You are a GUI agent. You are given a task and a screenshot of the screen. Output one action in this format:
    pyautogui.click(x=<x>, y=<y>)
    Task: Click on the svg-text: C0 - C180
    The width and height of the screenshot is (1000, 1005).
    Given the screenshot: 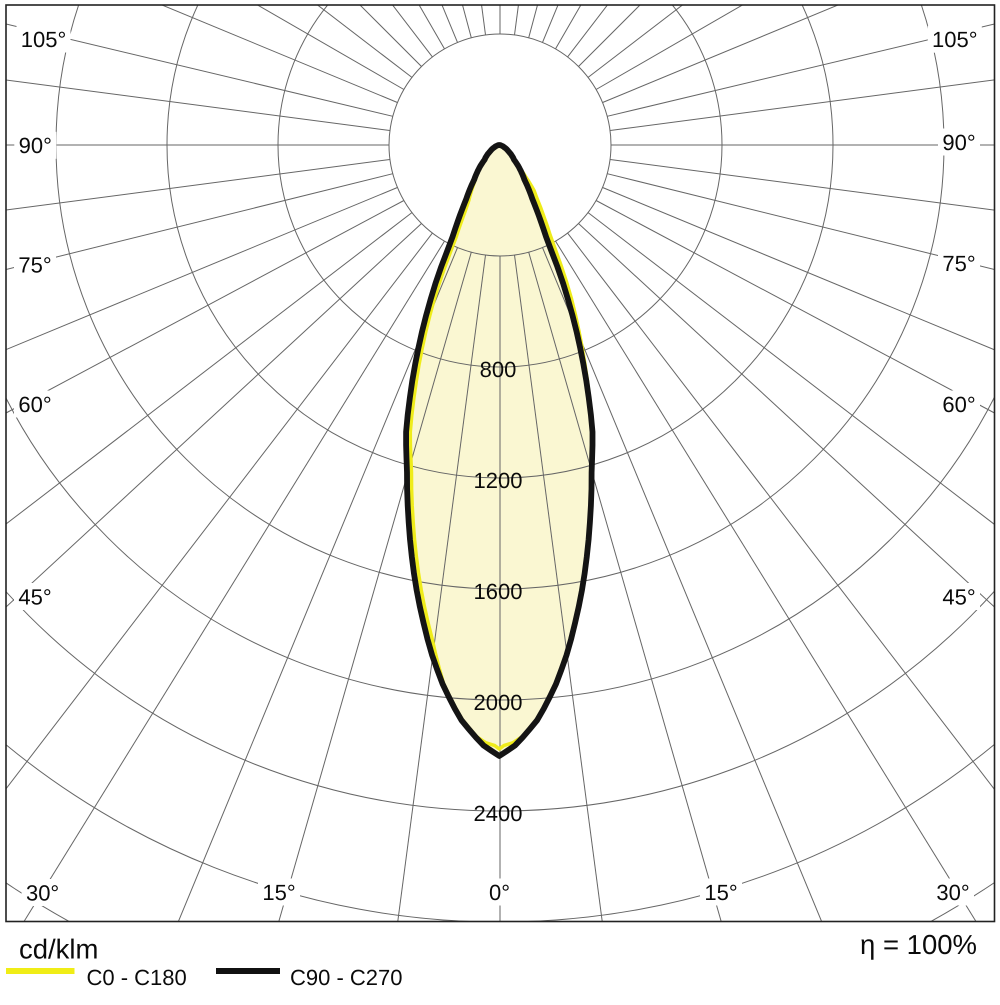 What is the action you would take?
    pyautogui.click(x=137, y=977)
    